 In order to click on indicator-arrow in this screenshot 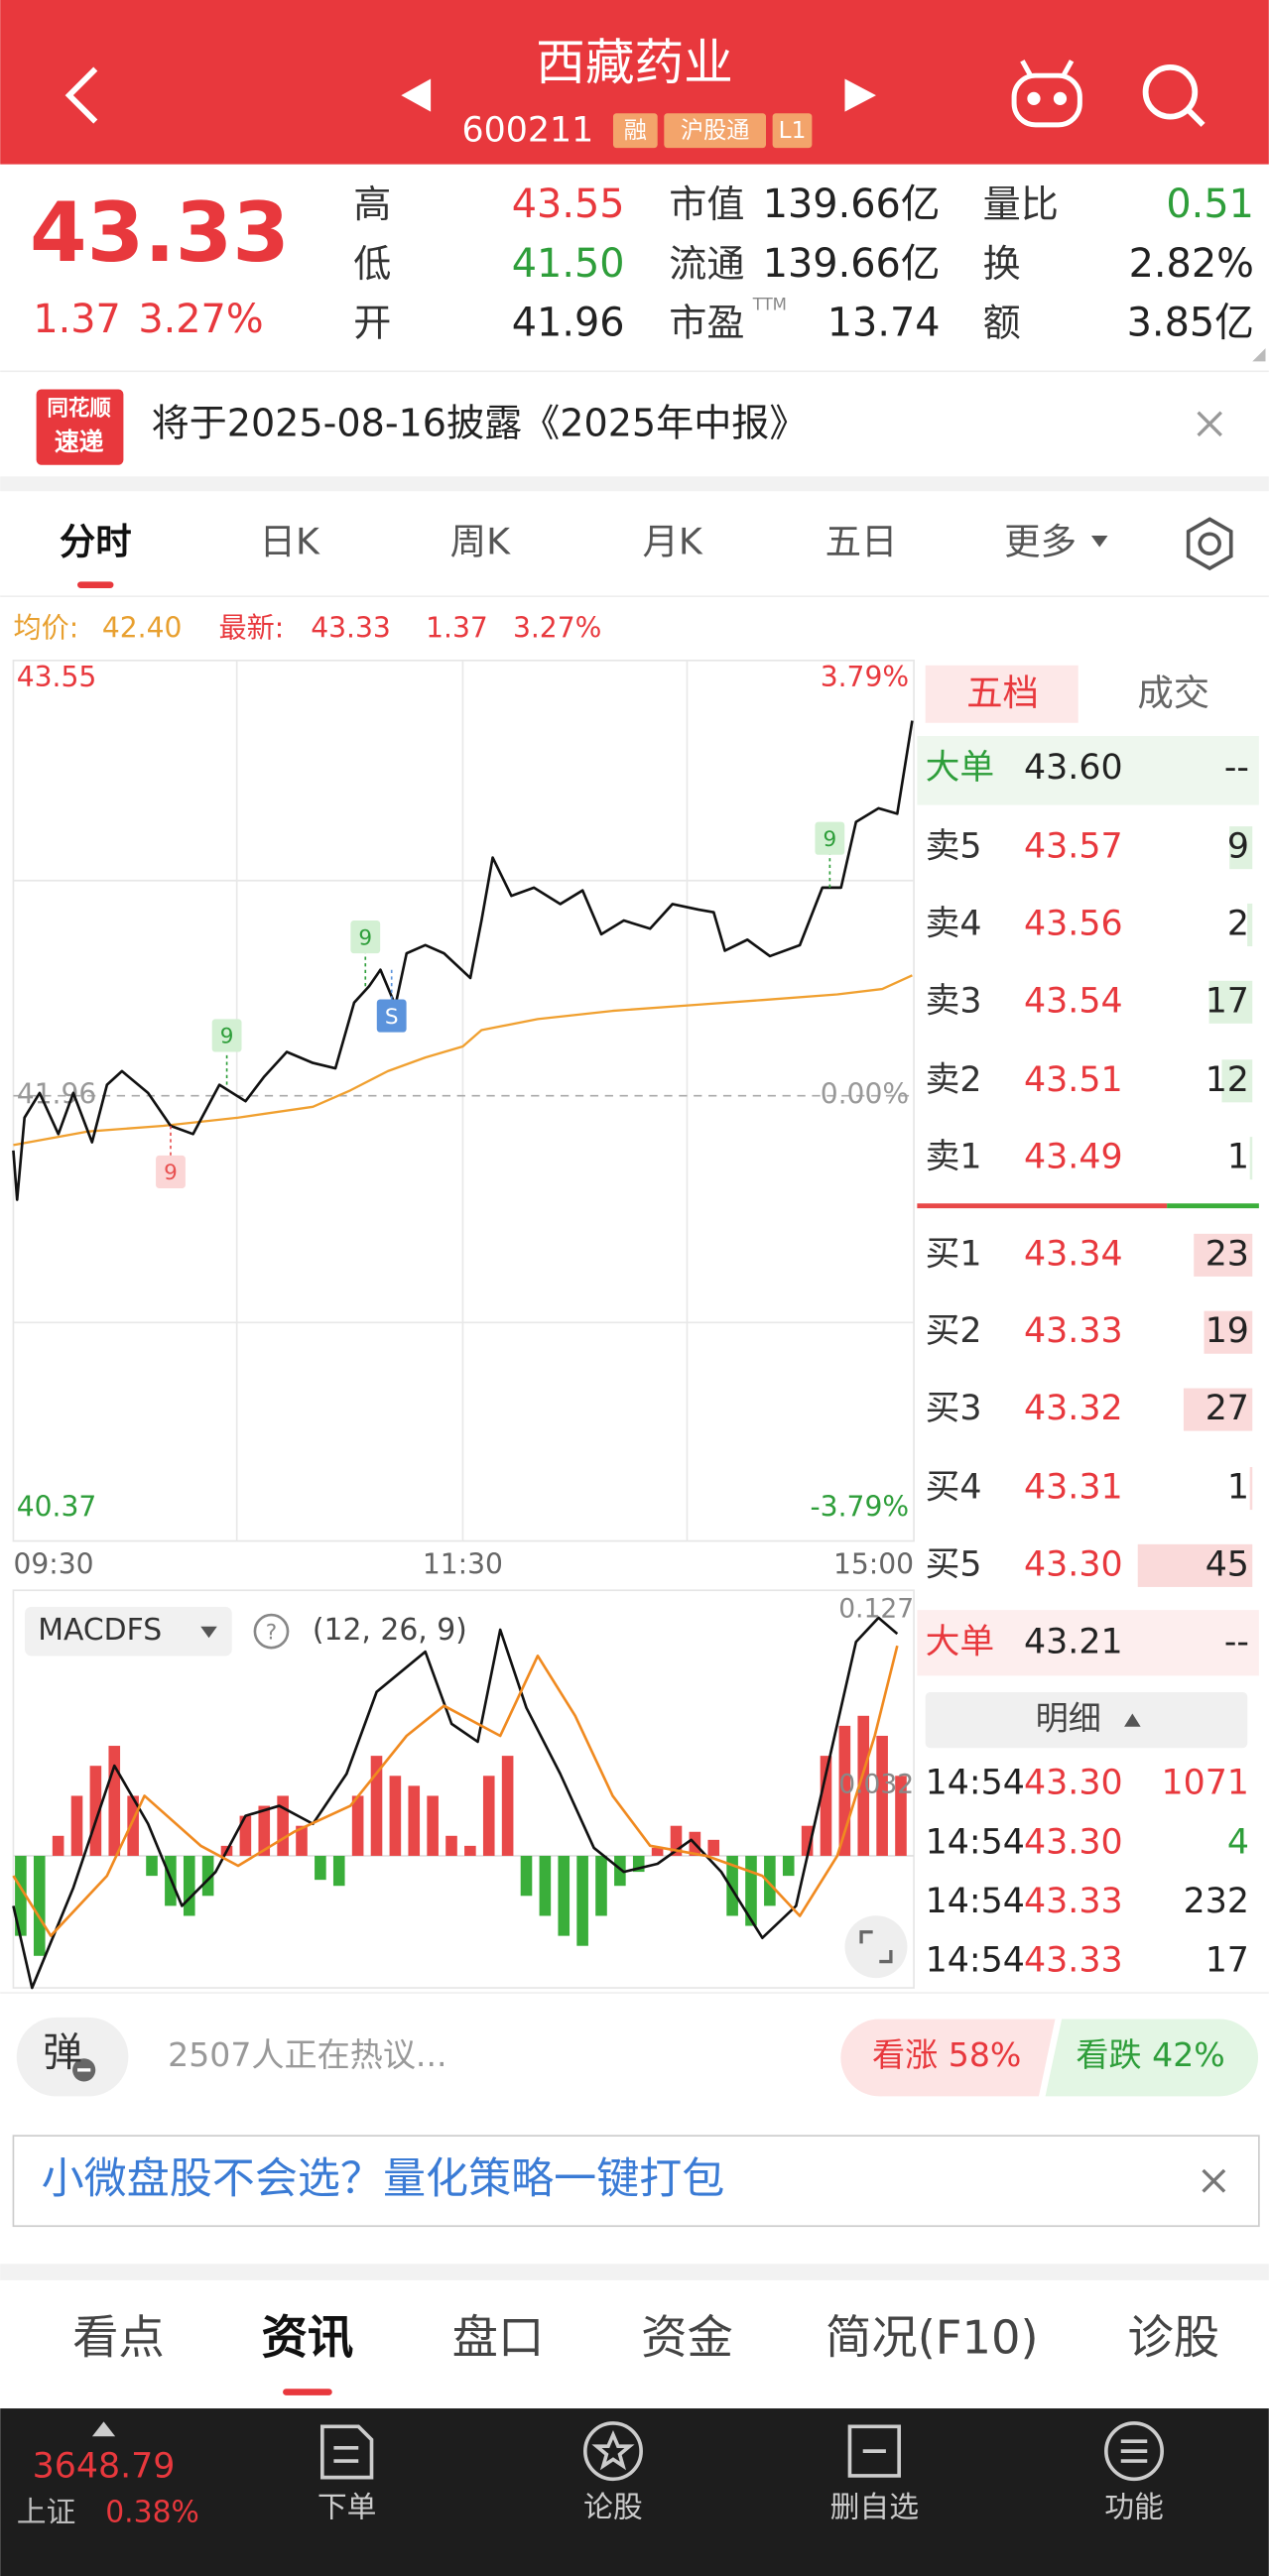, I will do `click(209, 1632)`.